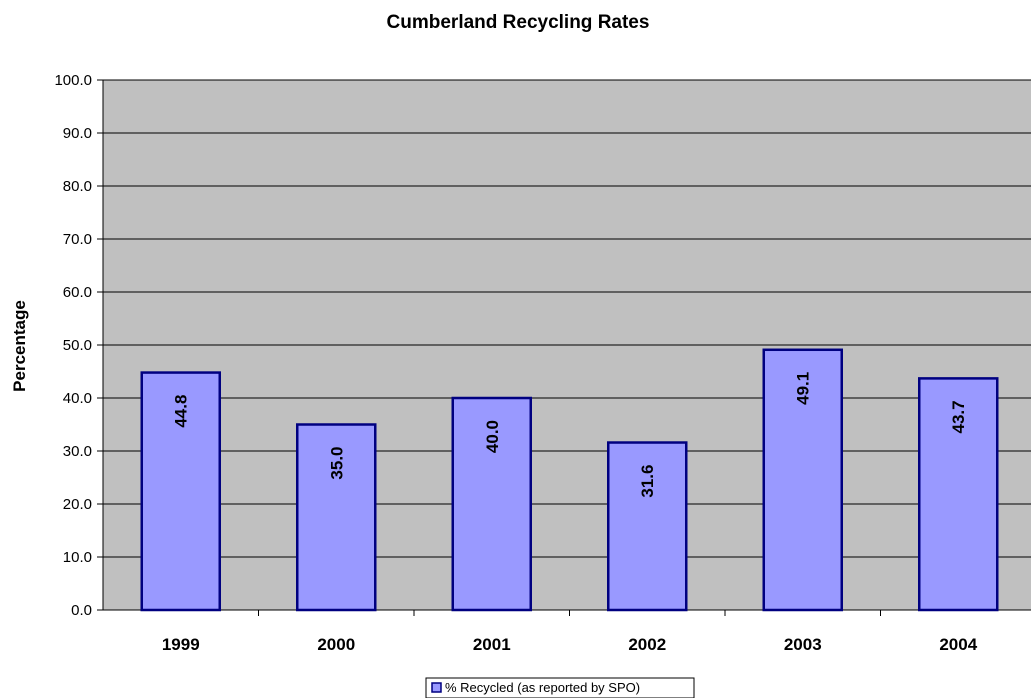 Image resolution: width=1031 pixels, height=698 pixels. I want to click on y-tick-label: 40.0, so click(77, 398).